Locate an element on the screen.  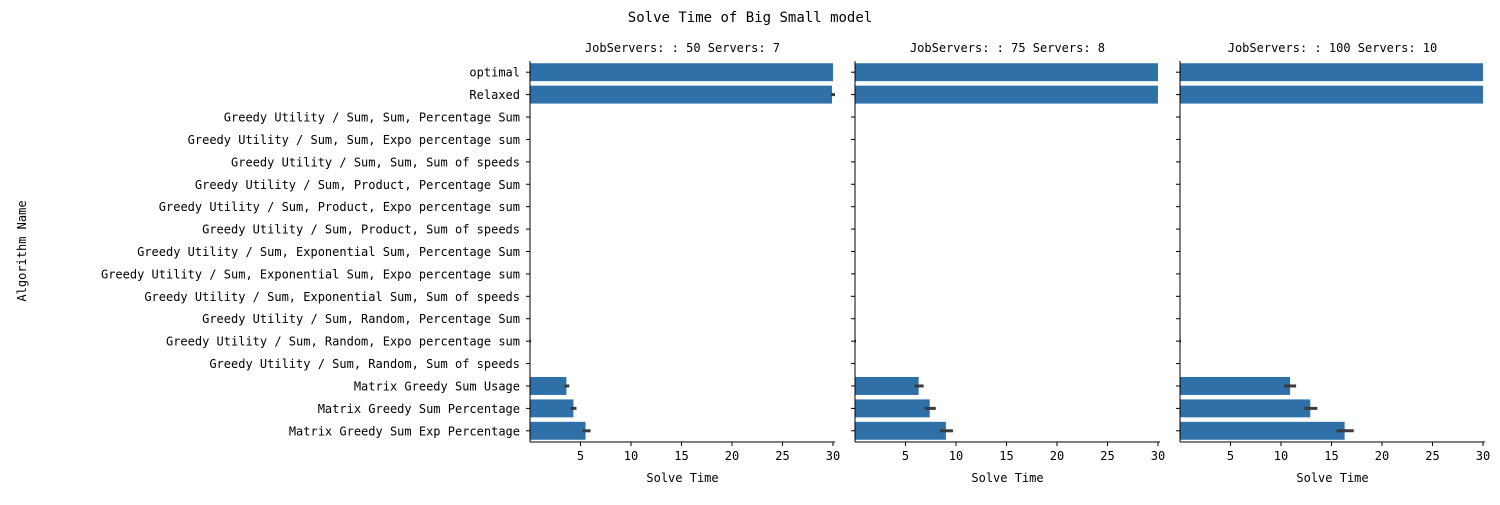
y-tick-label: optimal is located at coordinates (494, 73).